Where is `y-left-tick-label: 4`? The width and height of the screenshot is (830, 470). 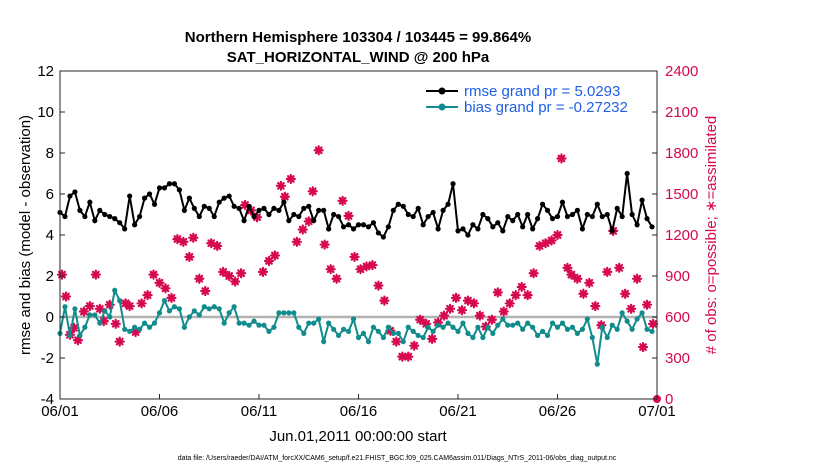
y-left-tick-label: 4 is located at coordinates (50, 235).